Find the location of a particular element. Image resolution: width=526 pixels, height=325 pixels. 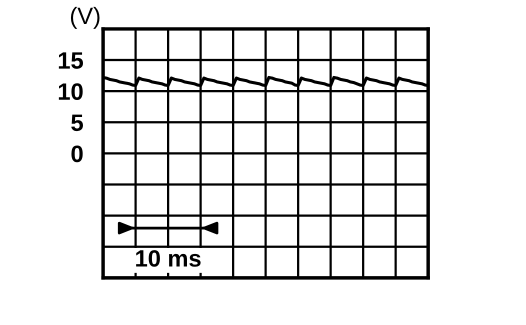

y-axis-title: (V) is located at coordinates (85, 17).